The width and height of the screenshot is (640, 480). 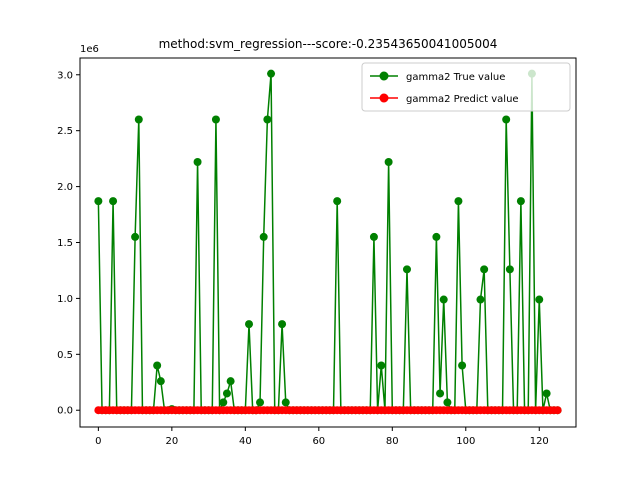 What do you see at coordinates (462, 99) in the screenshot?
I see `legend-label-predict: gamma2 Predict value` at bounding box center [462, 99].